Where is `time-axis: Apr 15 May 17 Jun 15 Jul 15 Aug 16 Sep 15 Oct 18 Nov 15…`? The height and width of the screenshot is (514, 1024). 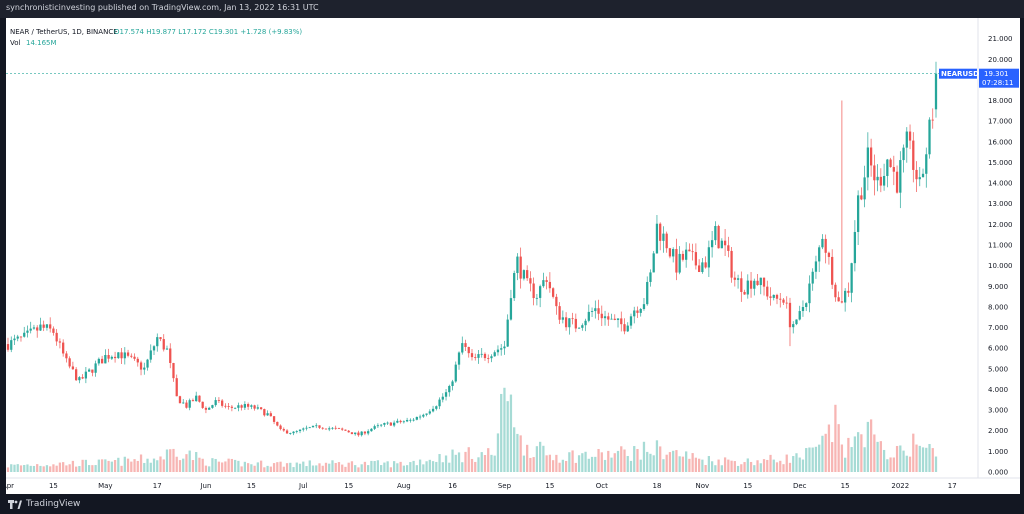
time-axis: Apr 15 May 17 Jun 15 Jul 15 Aug 16 Sep 15 Oct 18 Nov 15… is located at coordinates (479, 486).